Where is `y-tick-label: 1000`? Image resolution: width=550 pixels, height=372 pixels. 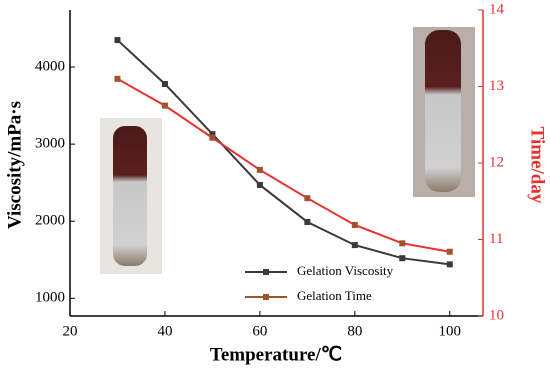
y-tick-label: 1000 is located at coordinates (50, 298).